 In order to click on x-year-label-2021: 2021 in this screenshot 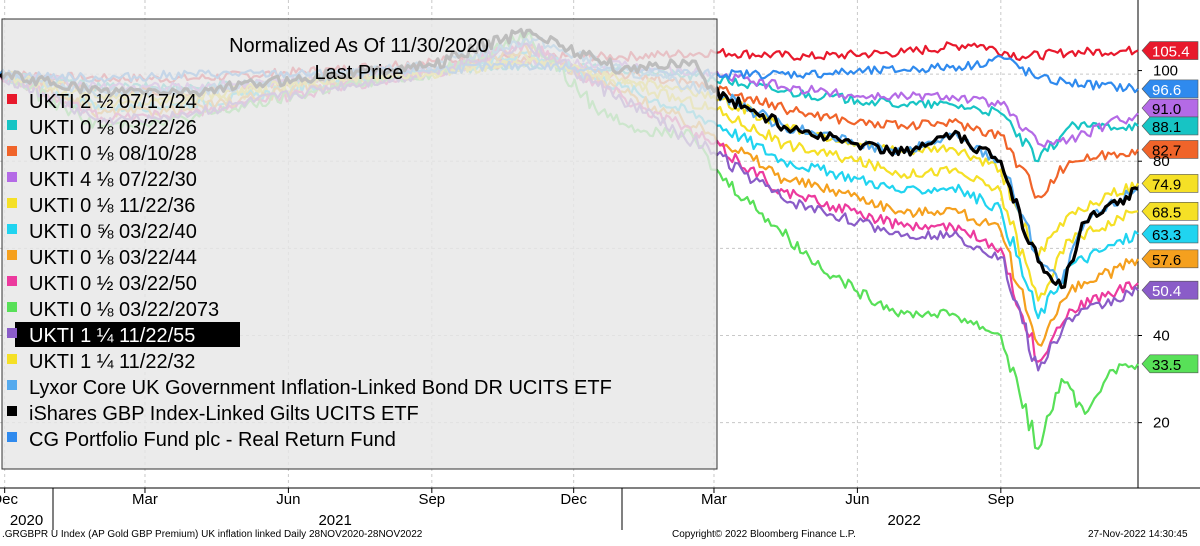, I will do `click(334, 520)`.